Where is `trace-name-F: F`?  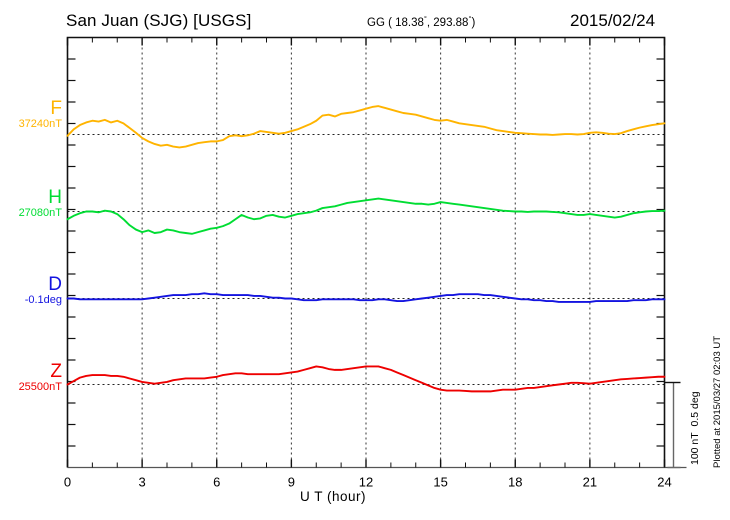
trace-name-F: F is located at coordinates (56, 108).